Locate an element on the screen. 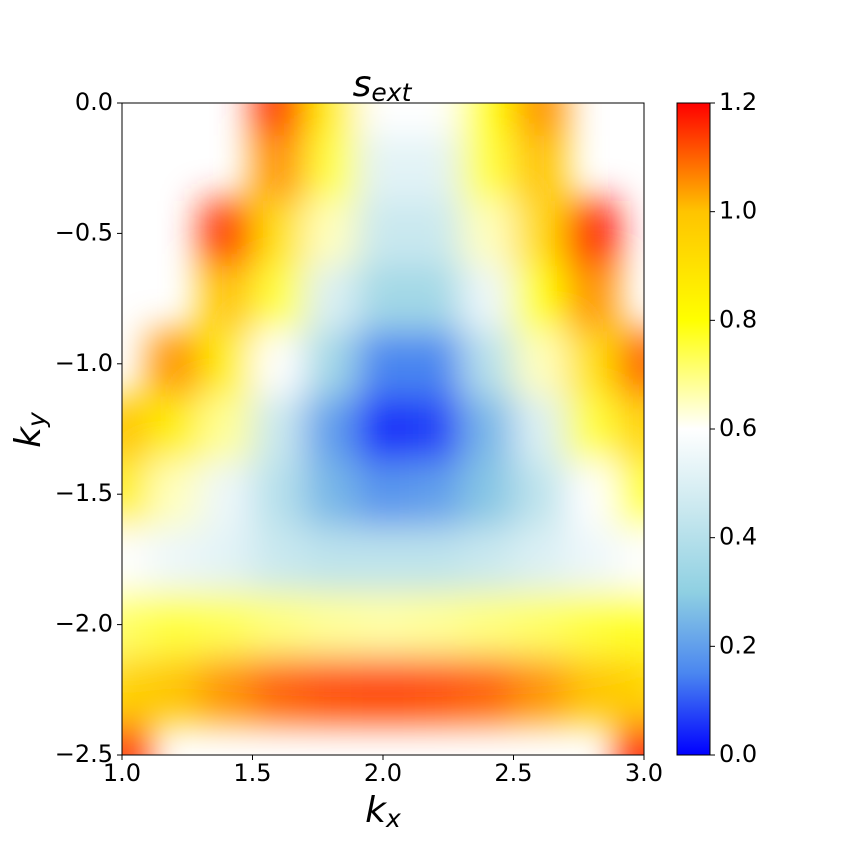 Image resolution: width=864 pixels, height=864 pixels. y-axis-label: ky is located at coordinates (29, 429).